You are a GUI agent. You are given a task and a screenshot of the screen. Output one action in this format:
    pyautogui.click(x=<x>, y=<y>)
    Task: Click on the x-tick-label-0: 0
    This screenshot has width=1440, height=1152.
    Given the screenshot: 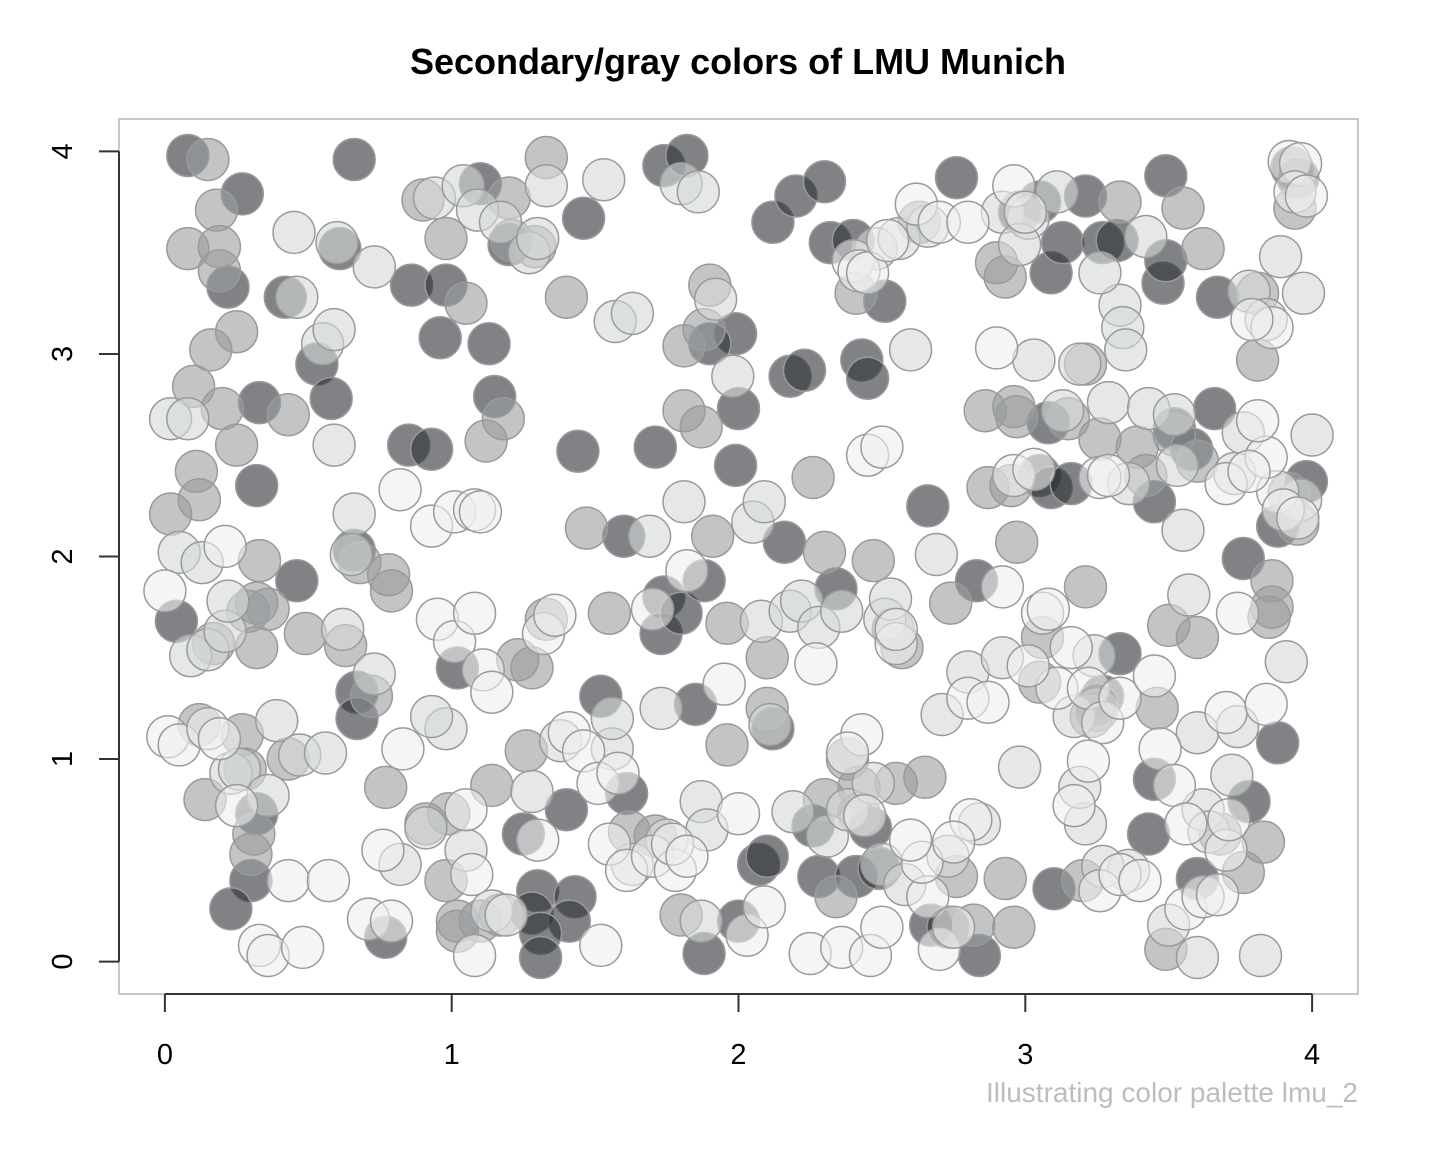 What is the action you would take?
    pyautogui.click(x=165, y=1055)
    